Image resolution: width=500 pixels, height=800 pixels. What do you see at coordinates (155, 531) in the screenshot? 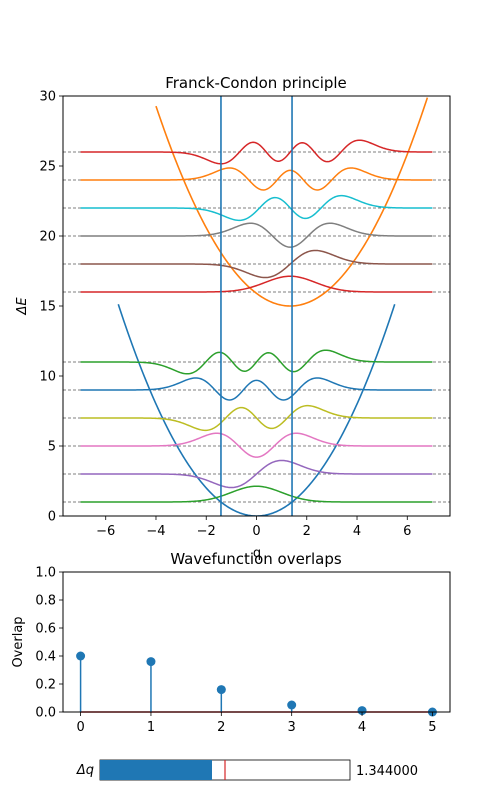
I see `x-tick-label: −4` at bounding box center [155, 531].